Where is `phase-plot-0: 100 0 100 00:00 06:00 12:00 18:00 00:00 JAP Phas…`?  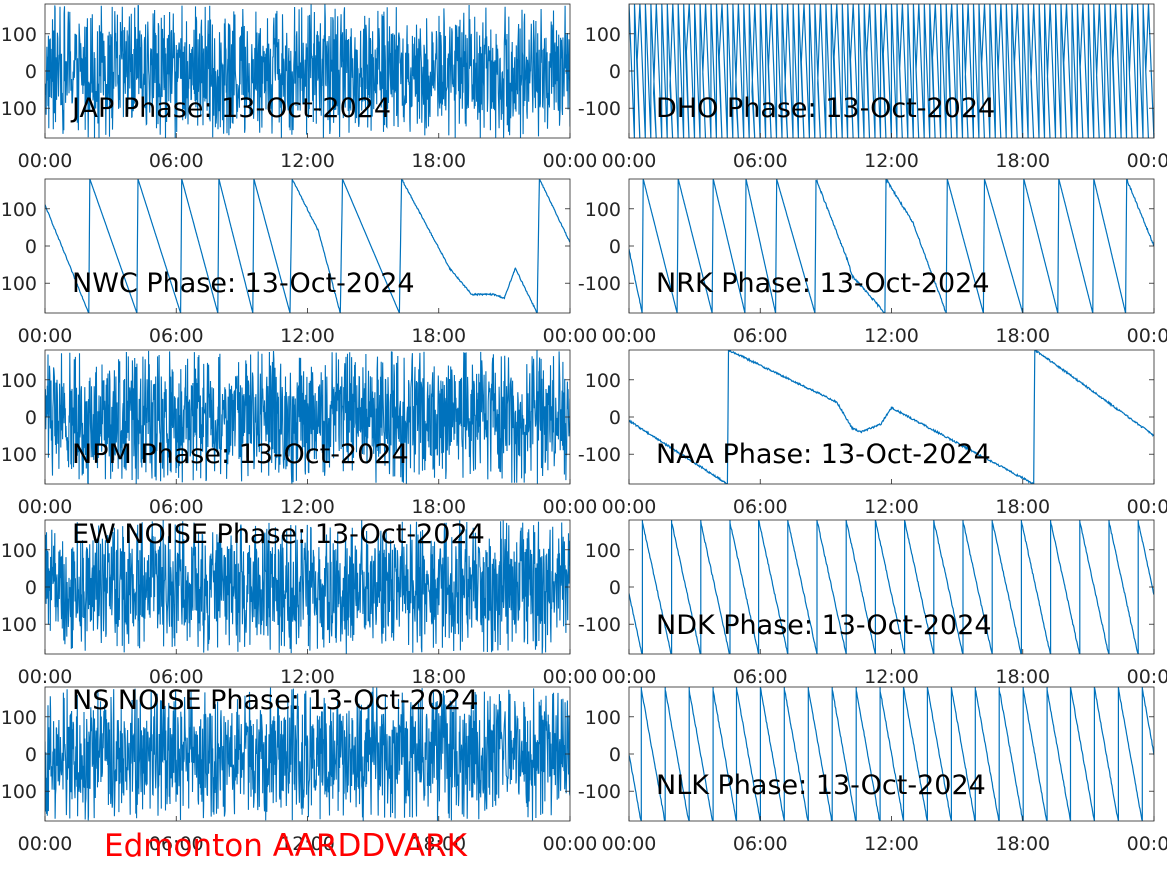
phase-plot-0: 100 0 100 00:00 06:00 12:00 18:00 00:00 JAP Phas… is located at coordinates (299, 87).